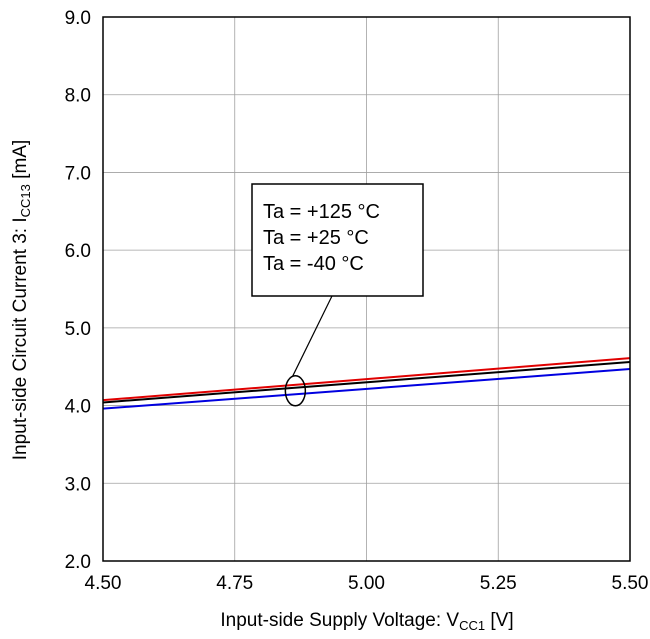 The width and height of the screenshot is (650, 639). I want to click on x-tick-label: 4.75, so click(234, 583).